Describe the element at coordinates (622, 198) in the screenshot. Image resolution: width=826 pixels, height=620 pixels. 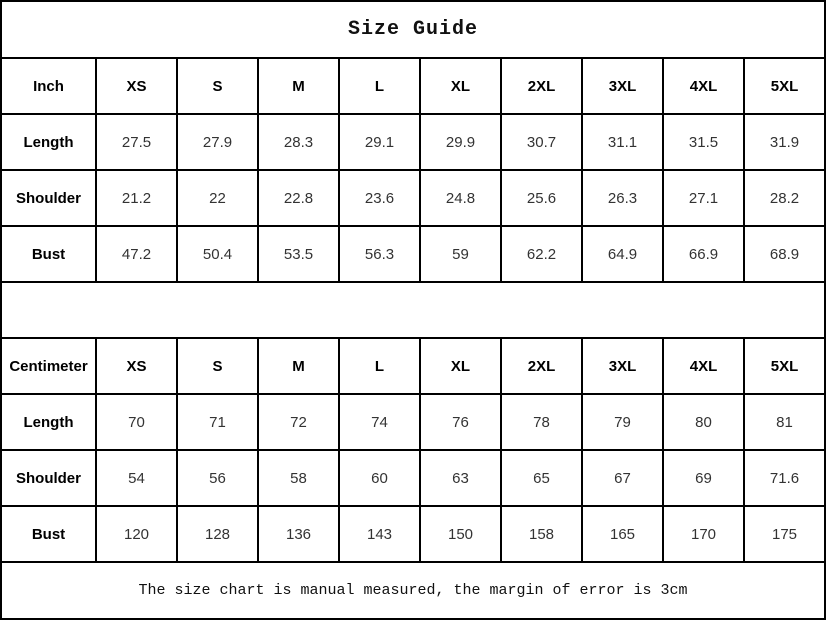
I see `value-cell: 26.3` at that location.